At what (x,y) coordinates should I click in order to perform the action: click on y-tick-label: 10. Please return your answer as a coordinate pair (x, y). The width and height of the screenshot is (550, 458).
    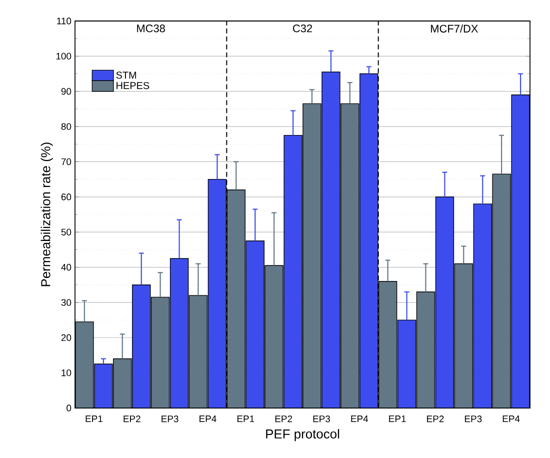
    Looking at the image, I should click on (67, 372).